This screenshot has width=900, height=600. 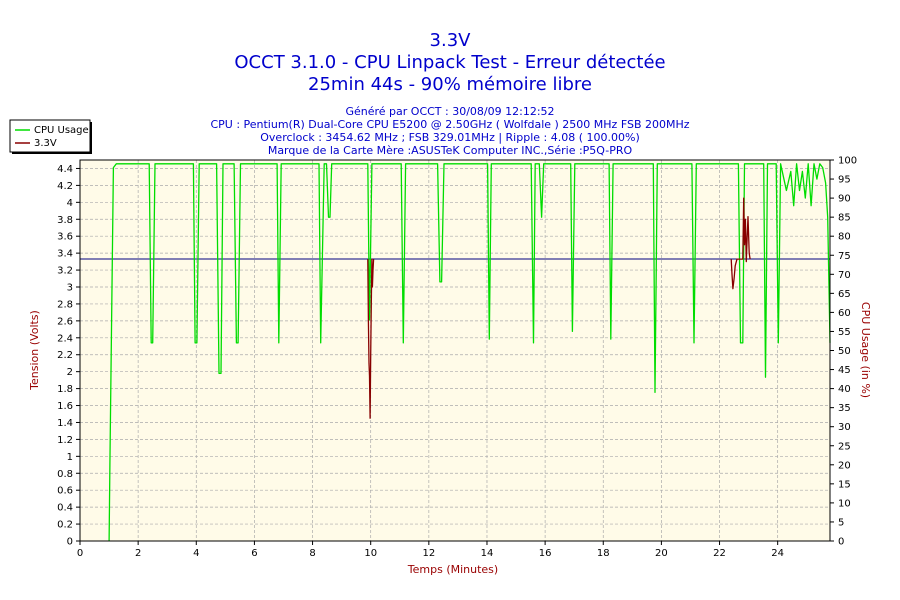 What do you see at coordinates (487, 553) in the screenshot?
I see `x-tick-label: 14` at bounding box center [487, 553].